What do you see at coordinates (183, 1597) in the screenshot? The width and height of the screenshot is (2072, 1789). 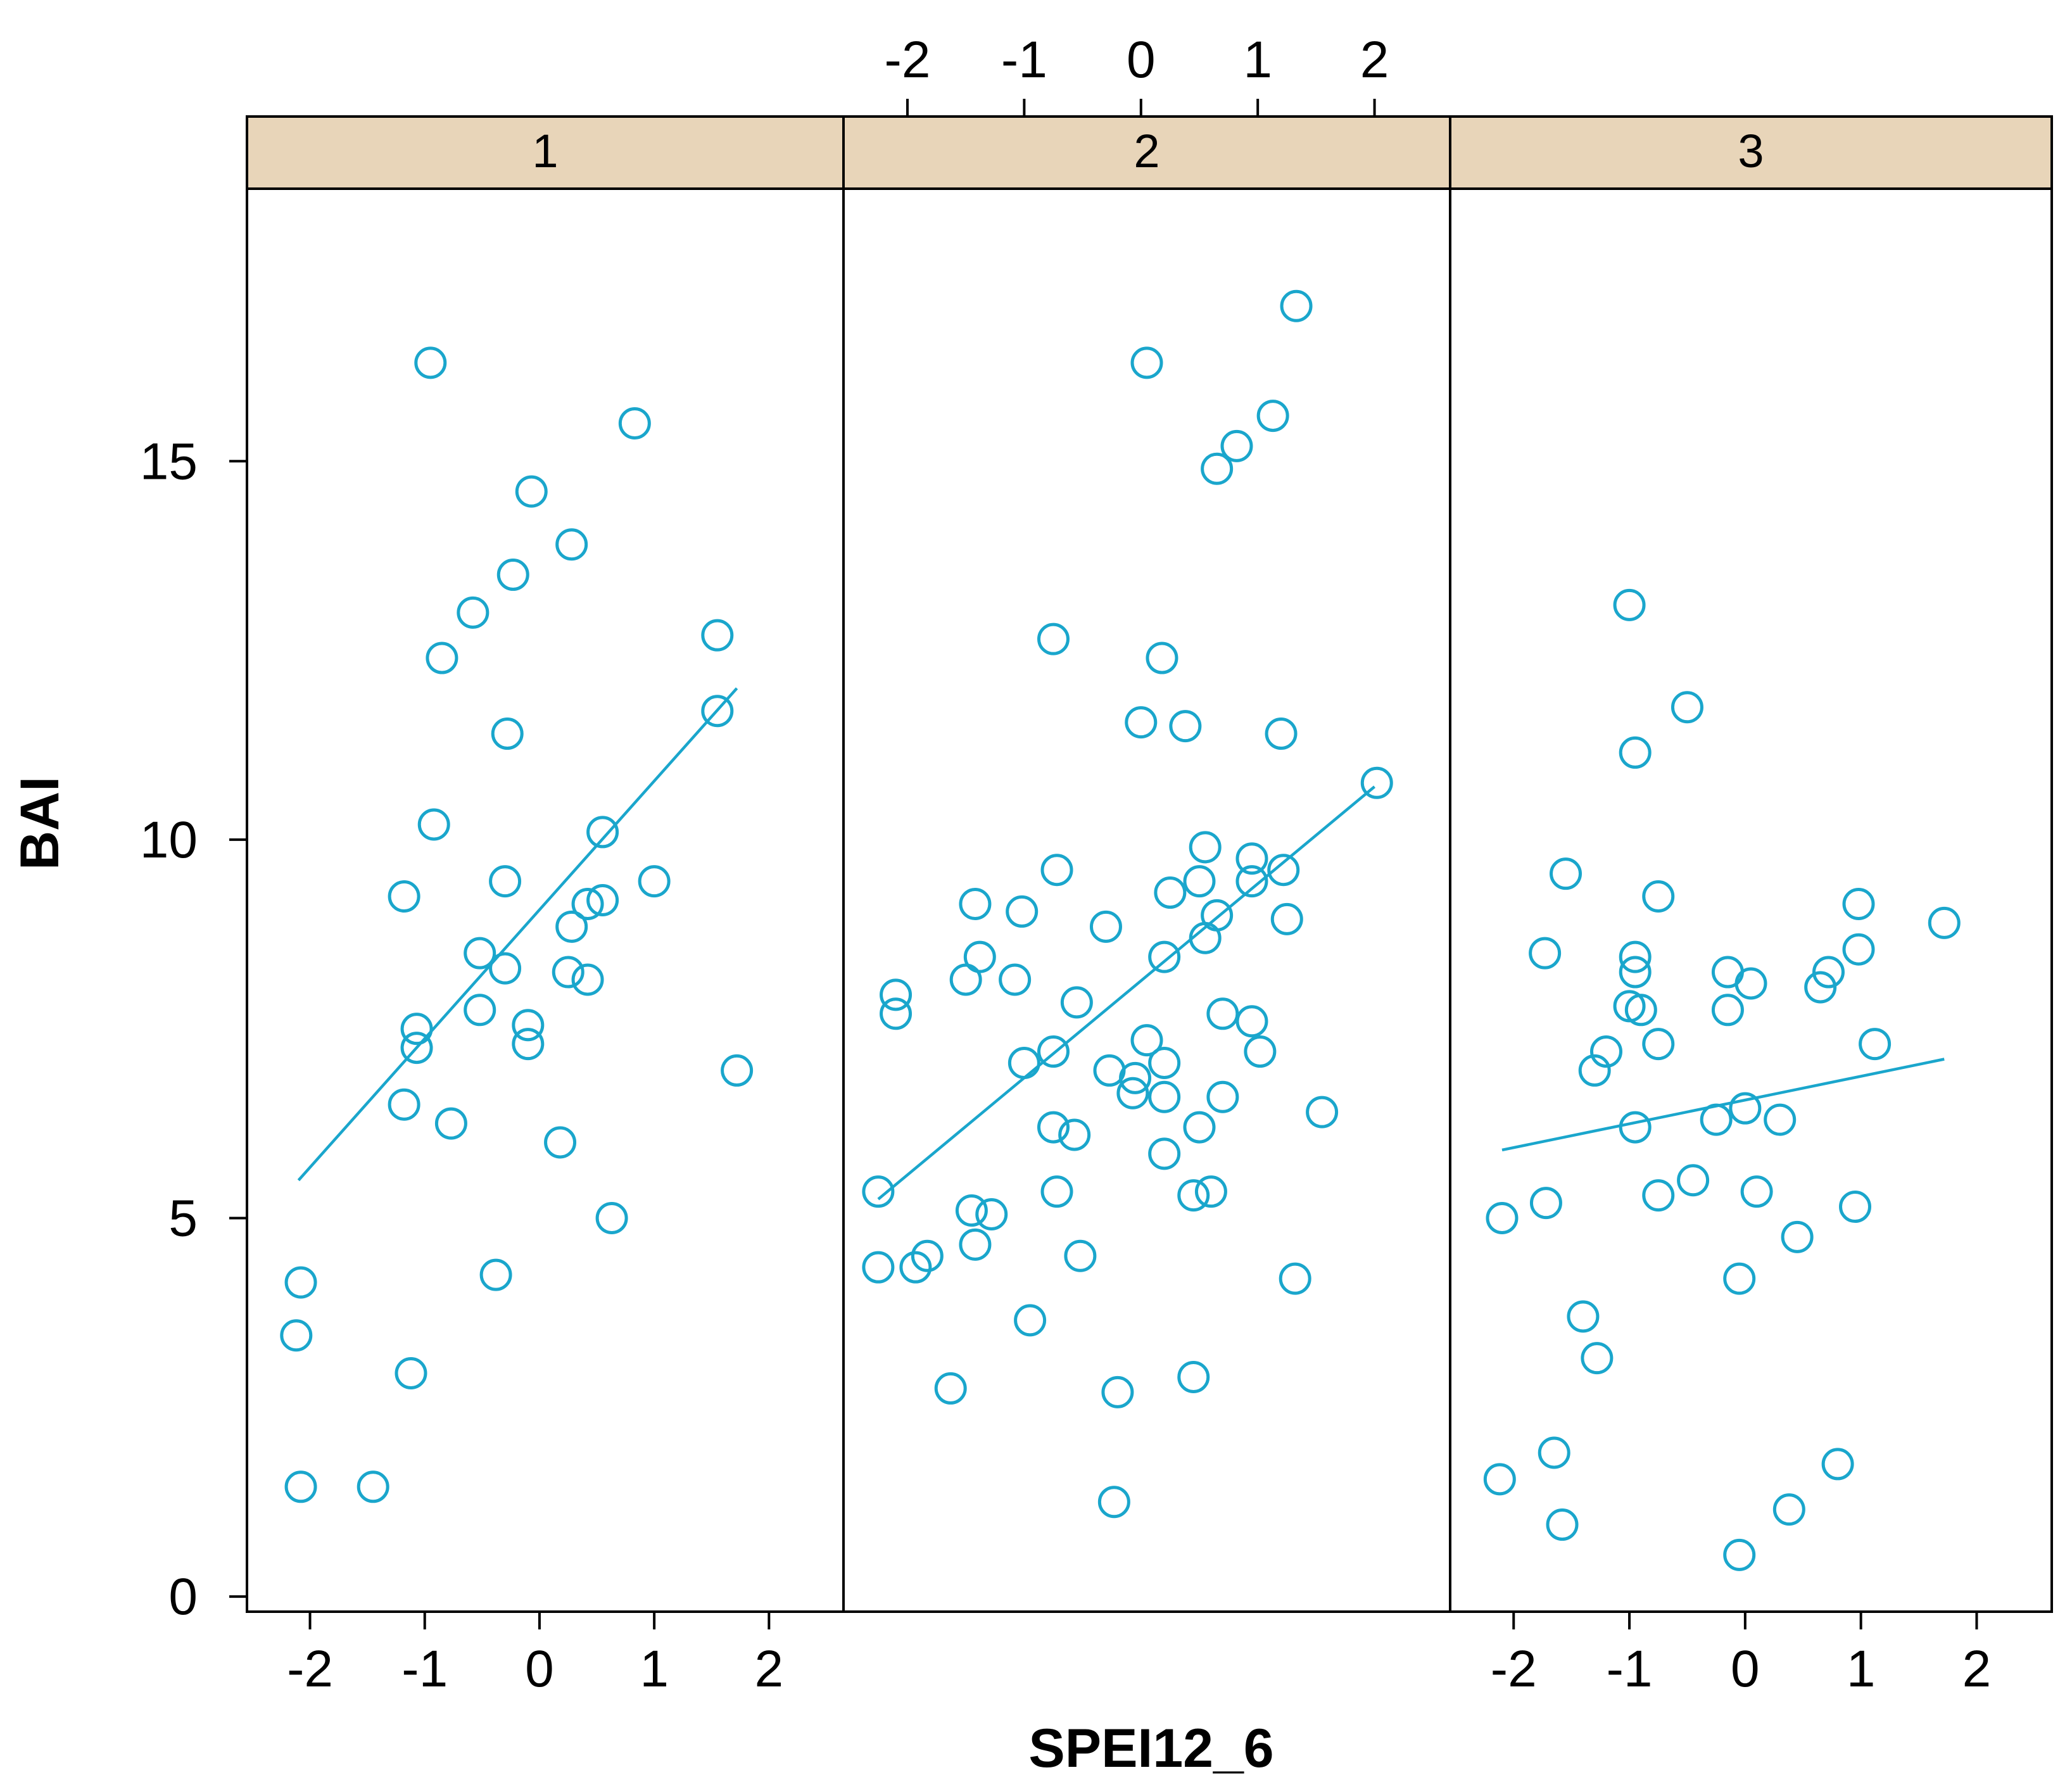 I see `y-tick-label: 0` at bounding box center [183, 1597].